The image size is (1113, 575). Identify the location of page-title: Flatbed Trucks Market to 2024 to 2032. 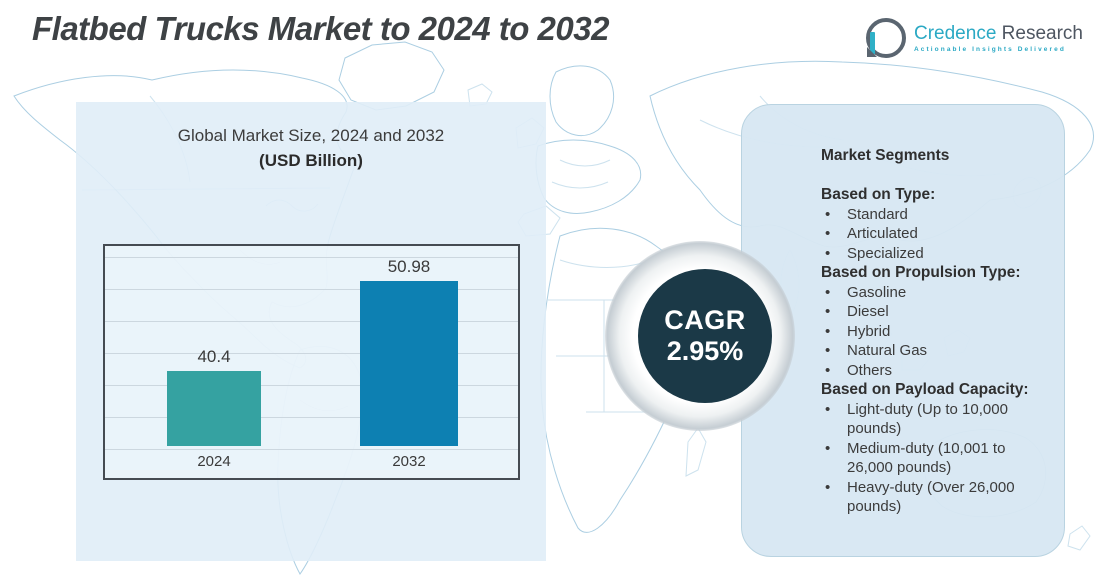
(320, 28).